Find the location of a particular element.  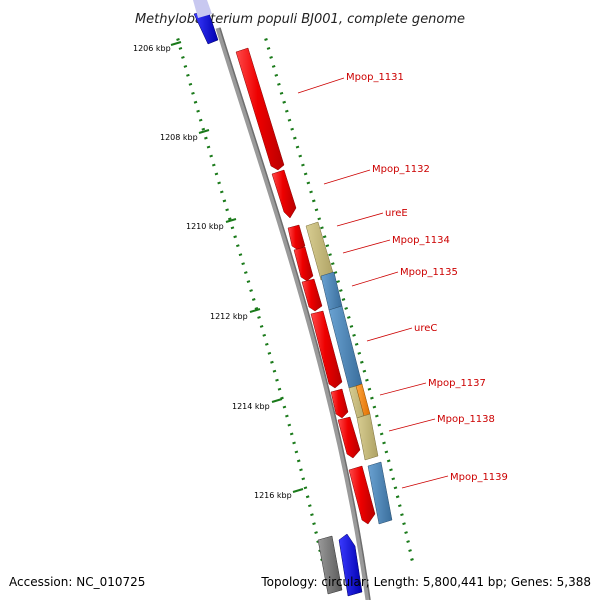

kbp-tick-label: 1206 kbp is located at coordinates (152, 48).